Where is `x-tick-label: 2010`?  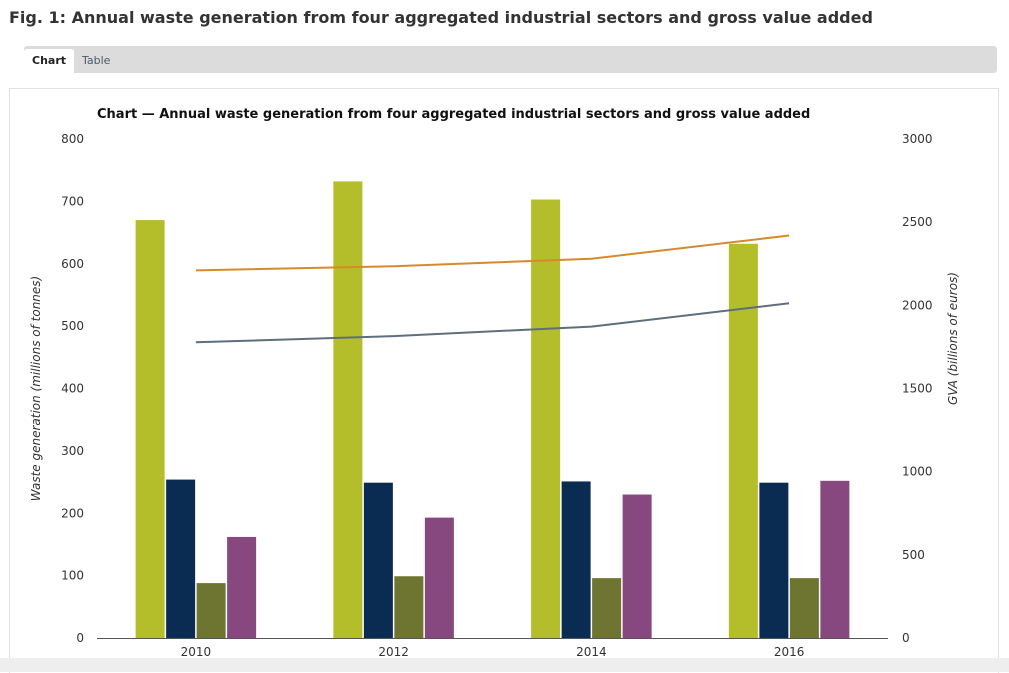 x-tick-label: 2010 is located at coordinates (196, 652).